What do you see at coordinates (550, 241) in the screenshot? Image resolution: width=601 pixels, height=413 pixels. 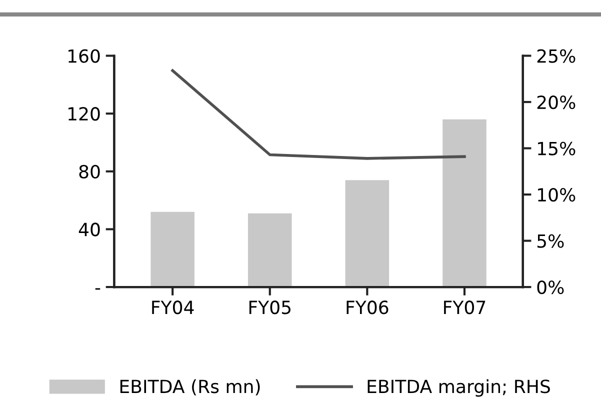 I see `y2-tick-label: 5%` at bounding box center [550, 241].